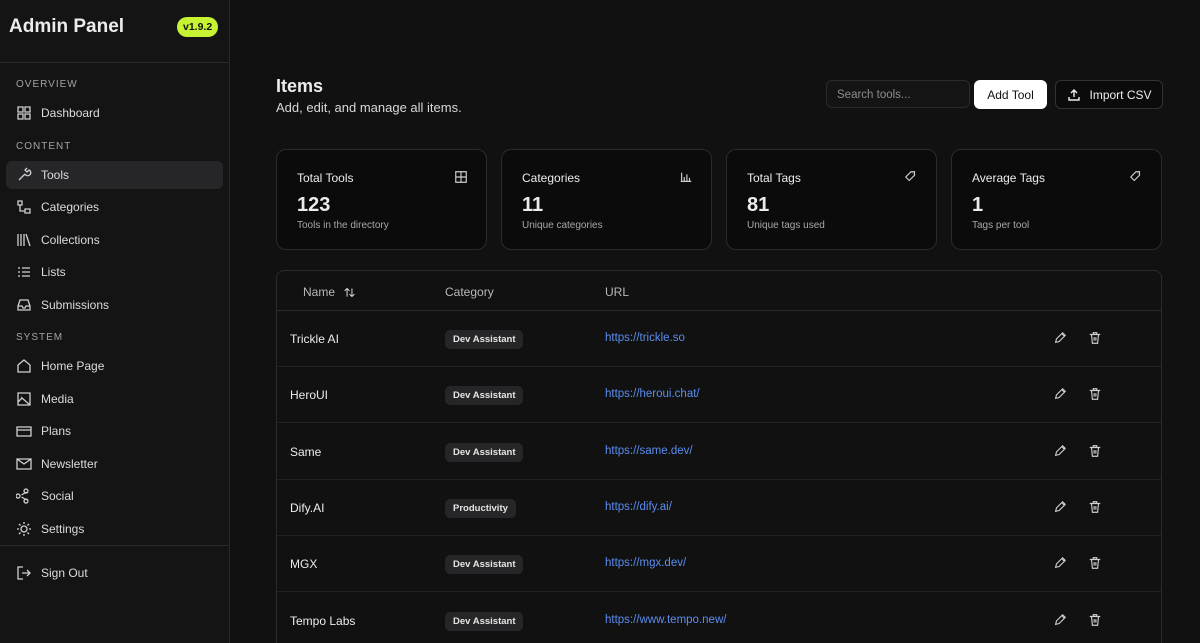  What do you see at coordinates (75, 304) in the screenshot?
I see `nav-label: Submissions` at bounding box center [75, 304].